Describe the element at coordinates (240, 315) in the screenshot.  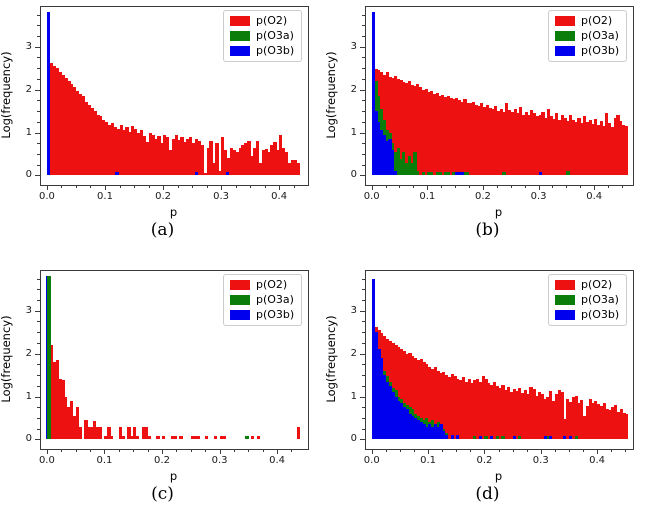
I see `blue-rect-icon` at that location.